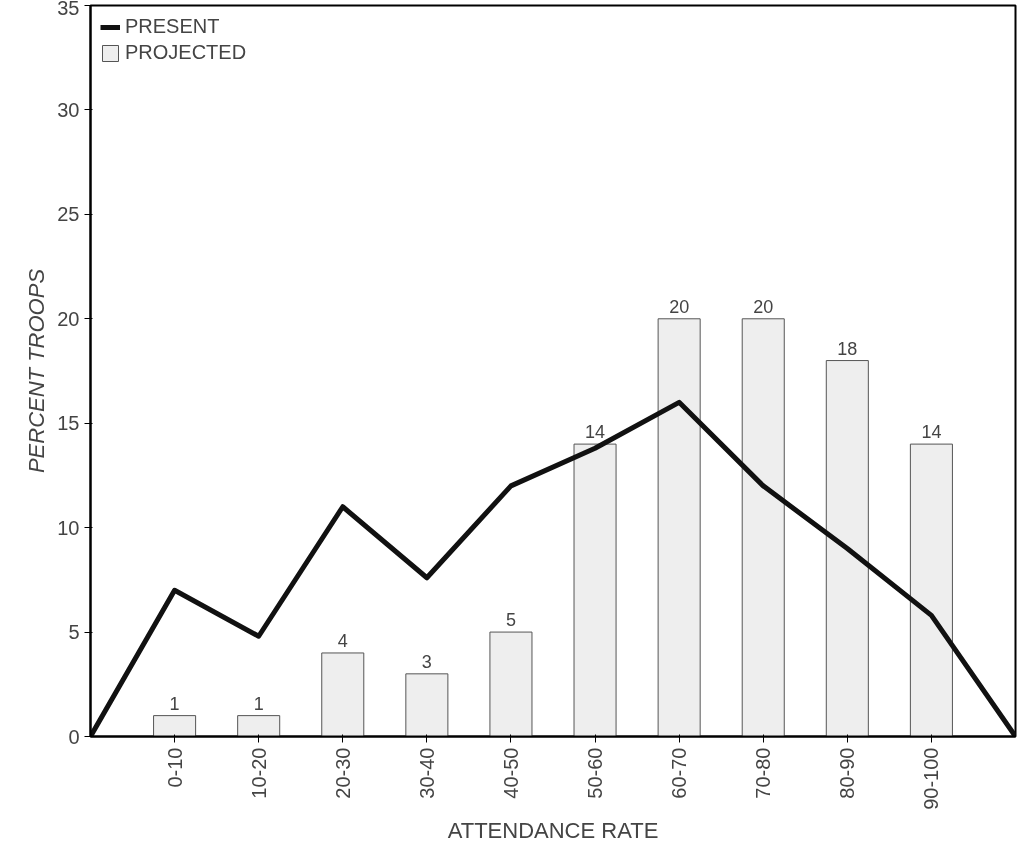 The width and height of the screenshot is (1035, 860). I want to click on y-axis-title: PERCENT TROOPS, so click(37, 371).